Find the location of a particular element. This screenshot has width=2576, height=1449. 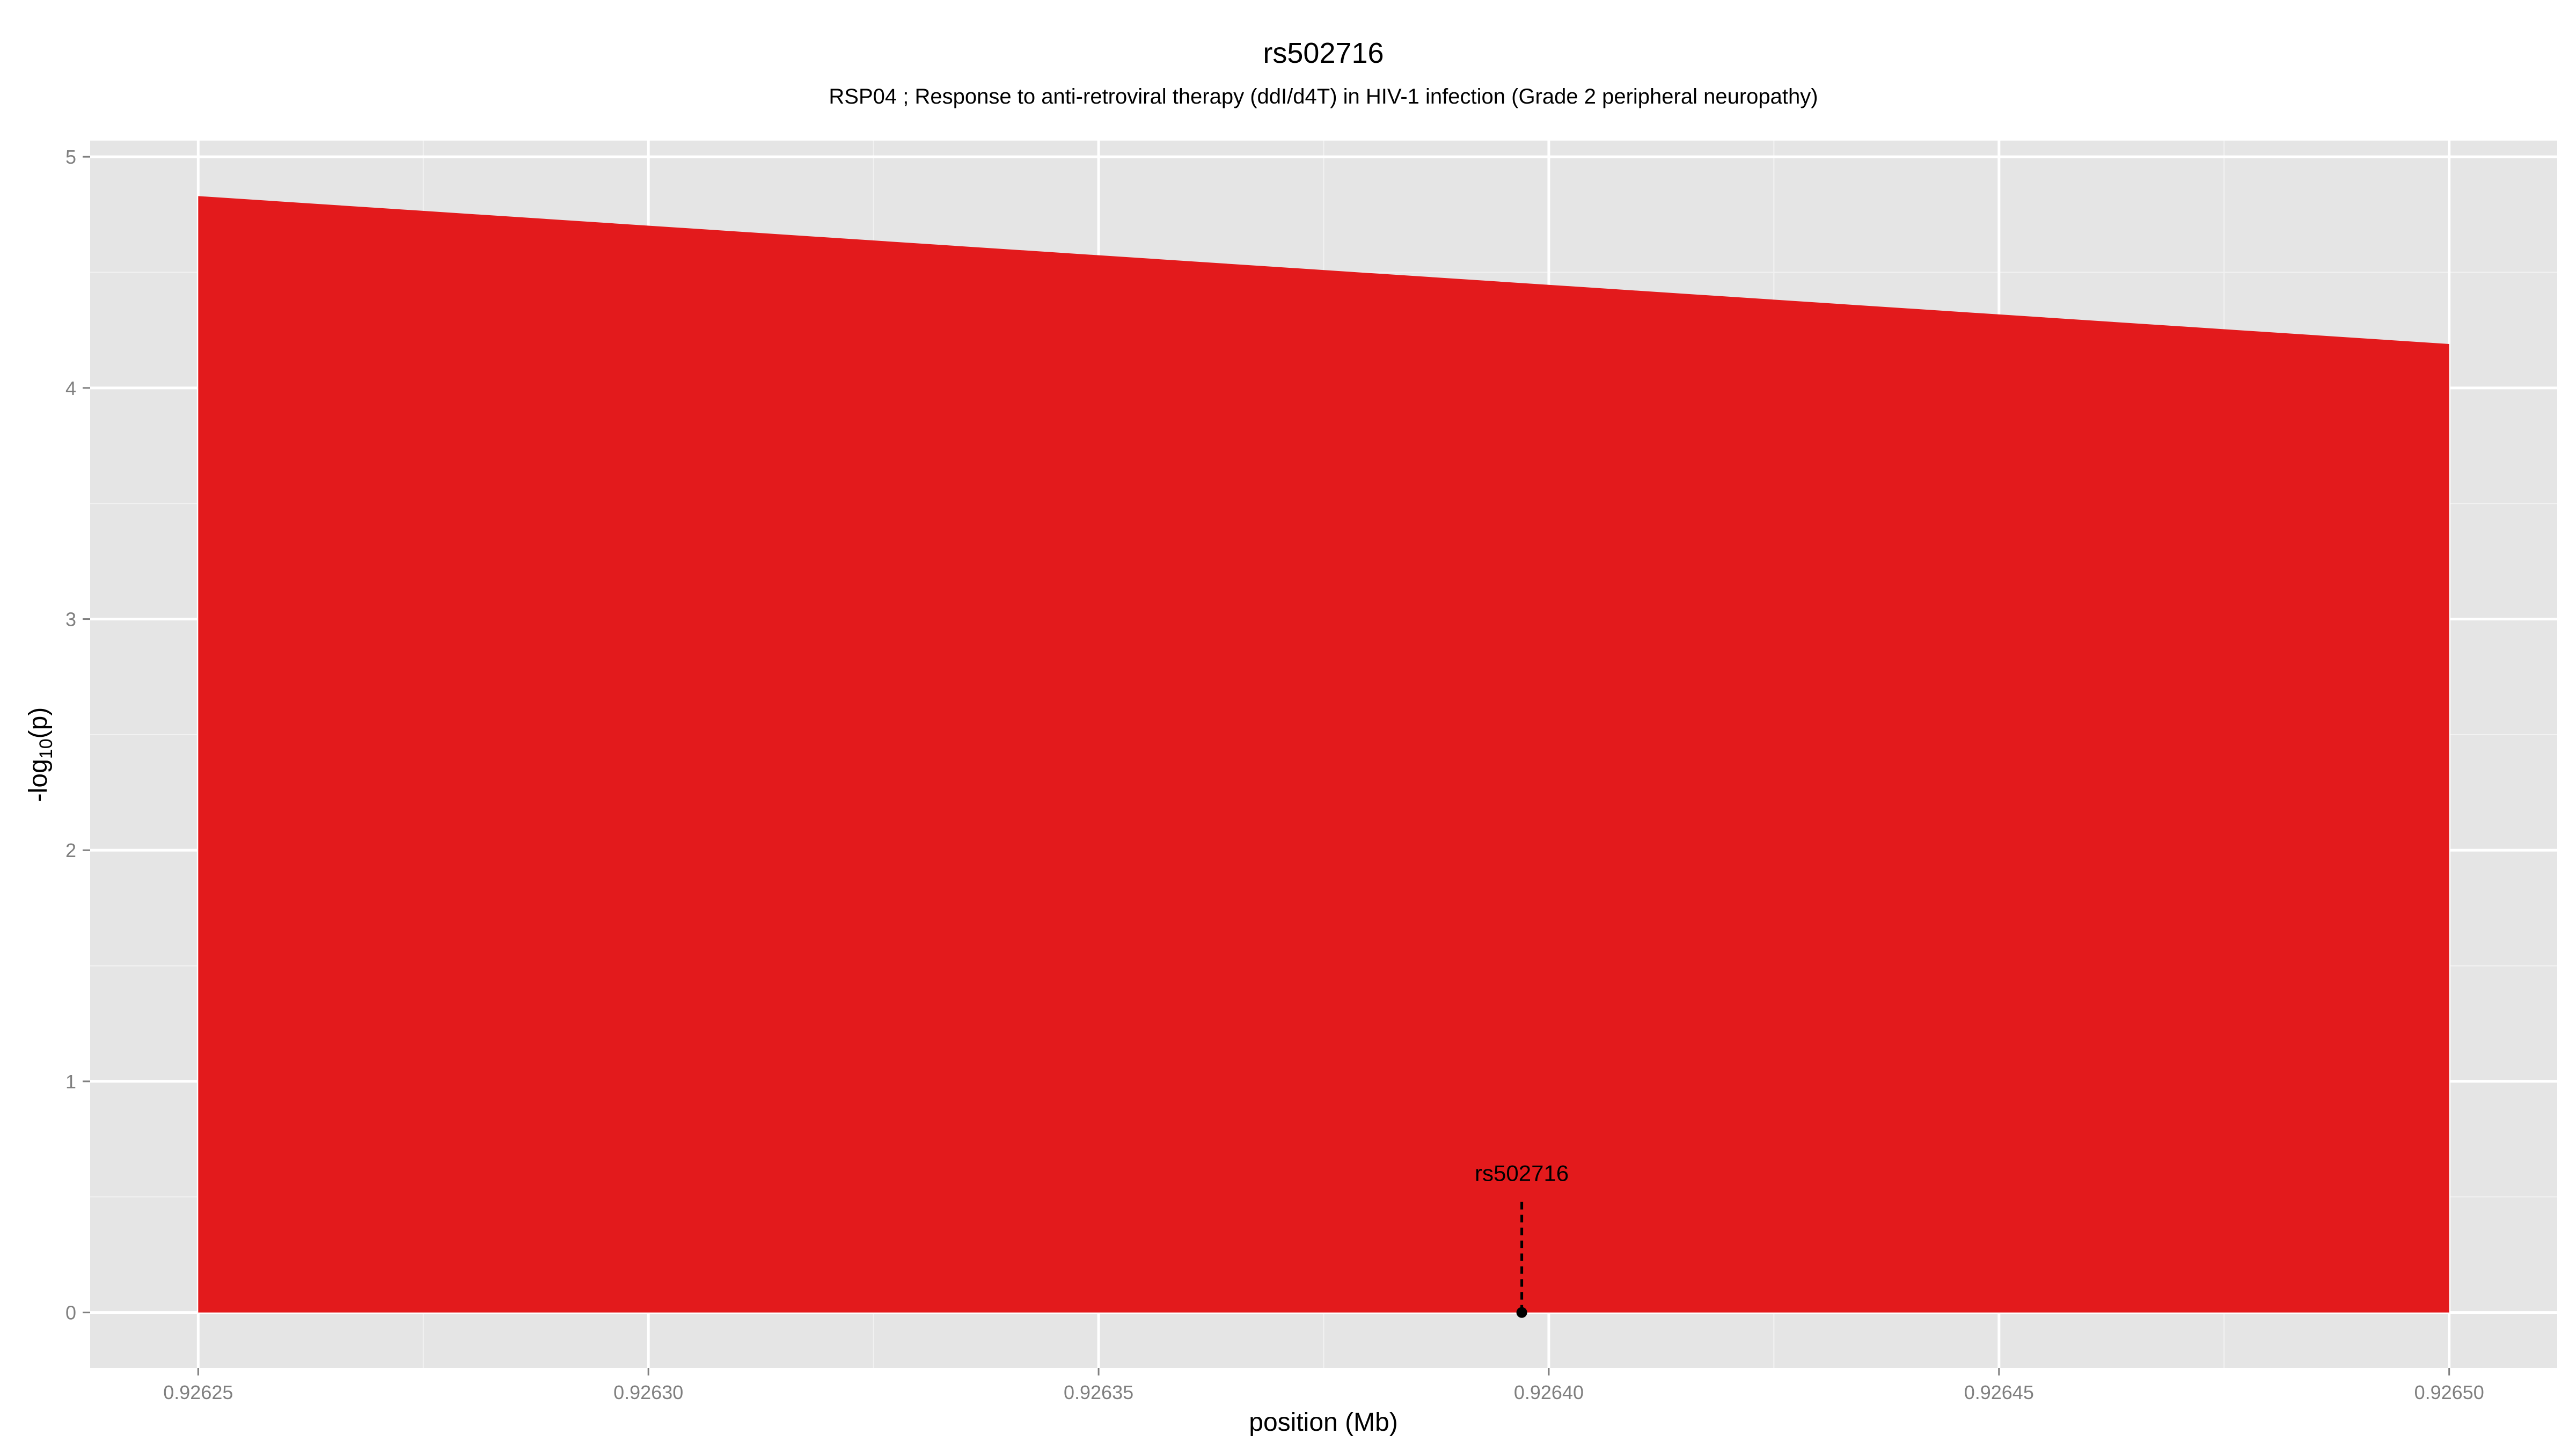

x-tick-label: 0.92625 is located at coordinates (198, 1392).